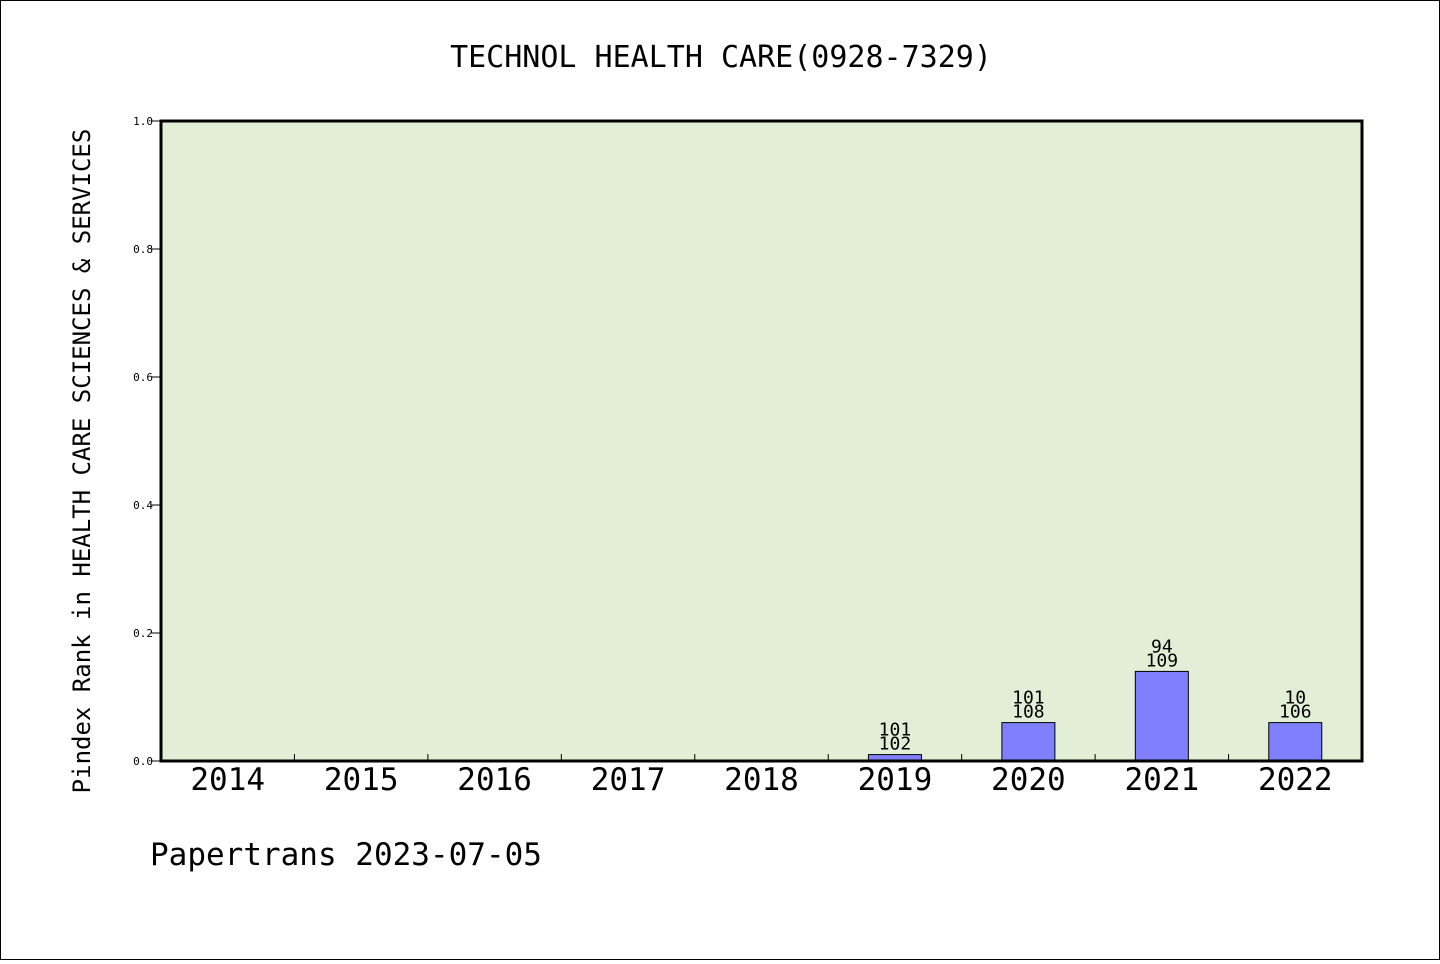 Image resolution: width=1440 pixels, height=964 pixels. I want to click on x-axis-ticks: 2014 2015 2016 2017 2018 2019 2020 2021 2022, so click(761, 776).